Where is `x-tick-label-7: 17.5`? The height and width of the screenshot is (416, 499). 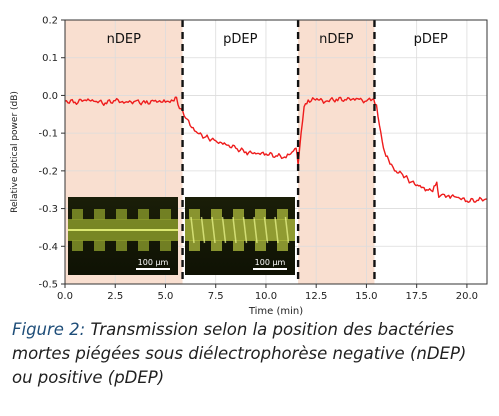 x-tick-label-7: 17.5 is located at coordinates (417, 296).